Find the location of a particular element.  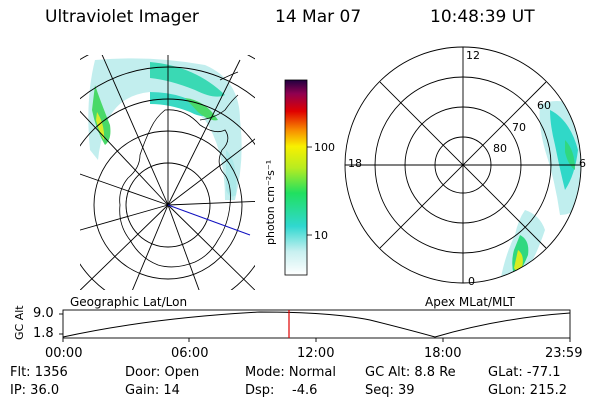

altitude-plot is located at coordinates (315, 325).